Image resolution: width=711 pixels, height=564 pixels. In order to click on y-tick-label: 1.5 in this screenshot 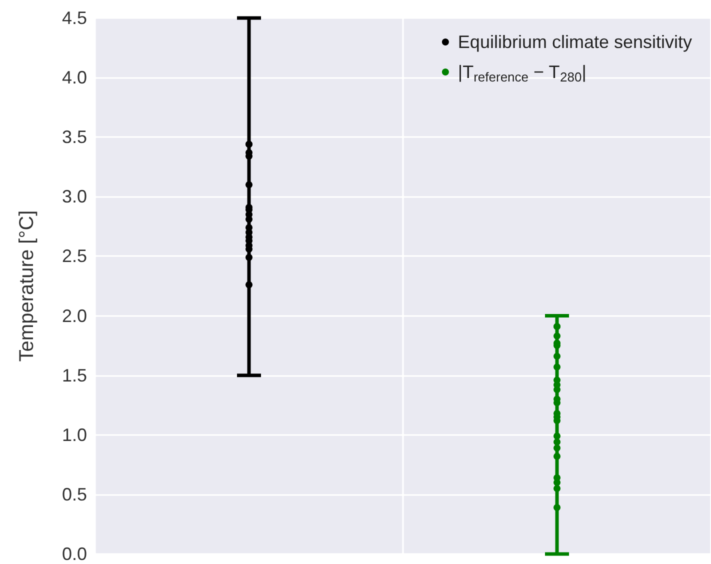, I will do `click(74, 375)`.